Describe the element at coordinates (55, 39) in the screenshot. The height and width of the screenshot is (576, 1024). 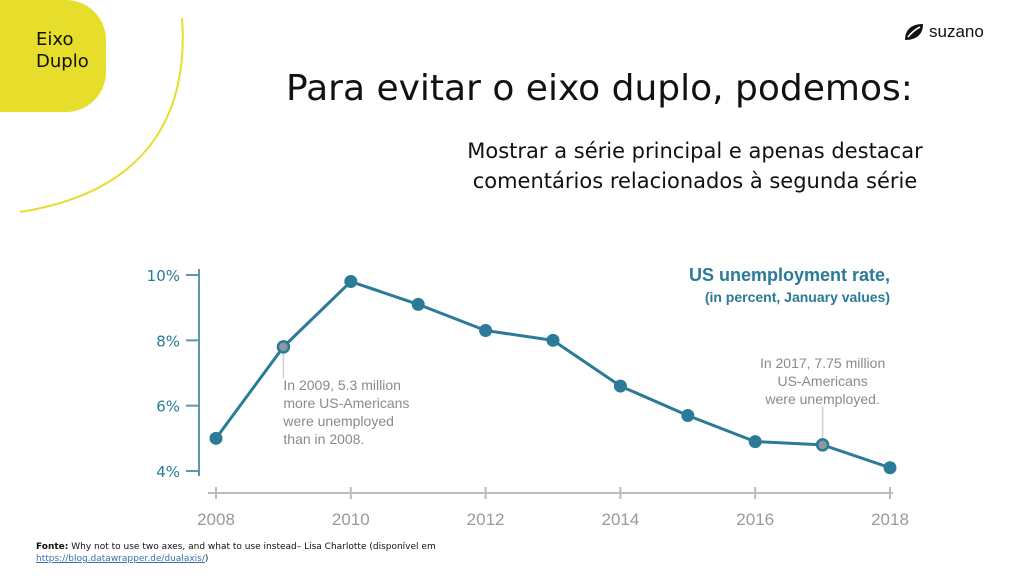
I see `section-tag-line1: Eixo` at that location.